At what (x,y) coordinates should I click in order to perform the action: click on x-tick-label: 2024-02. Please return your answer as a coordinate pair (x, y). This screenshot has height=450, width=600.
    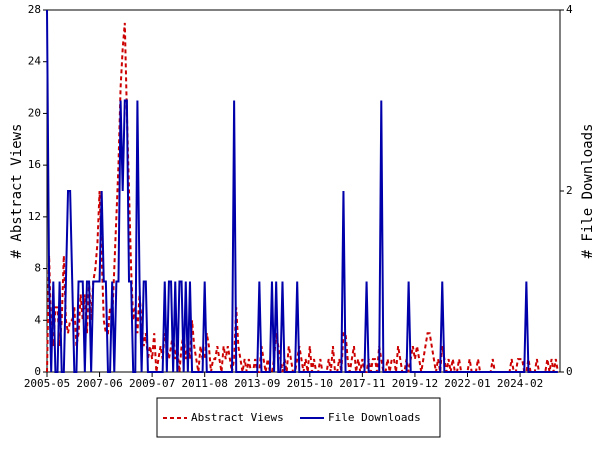
    Looking at the image, I should click on (520, 383).